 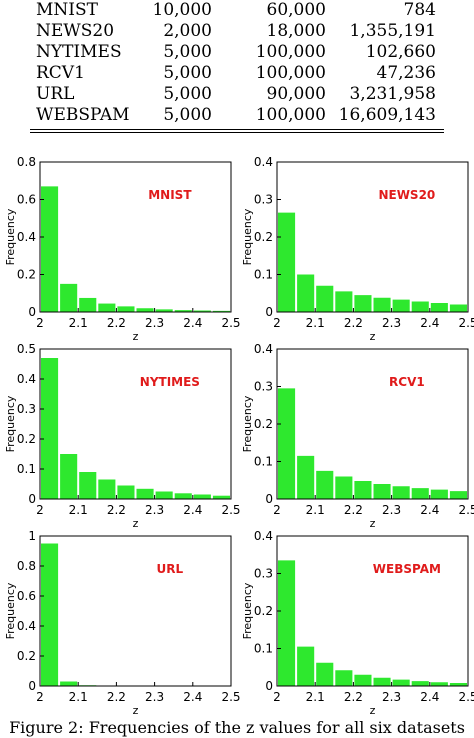 What do you see at coordinates (67, 10) in the screenshot?
I see `table-cell: MNIST` at bounding box center [67, 10].